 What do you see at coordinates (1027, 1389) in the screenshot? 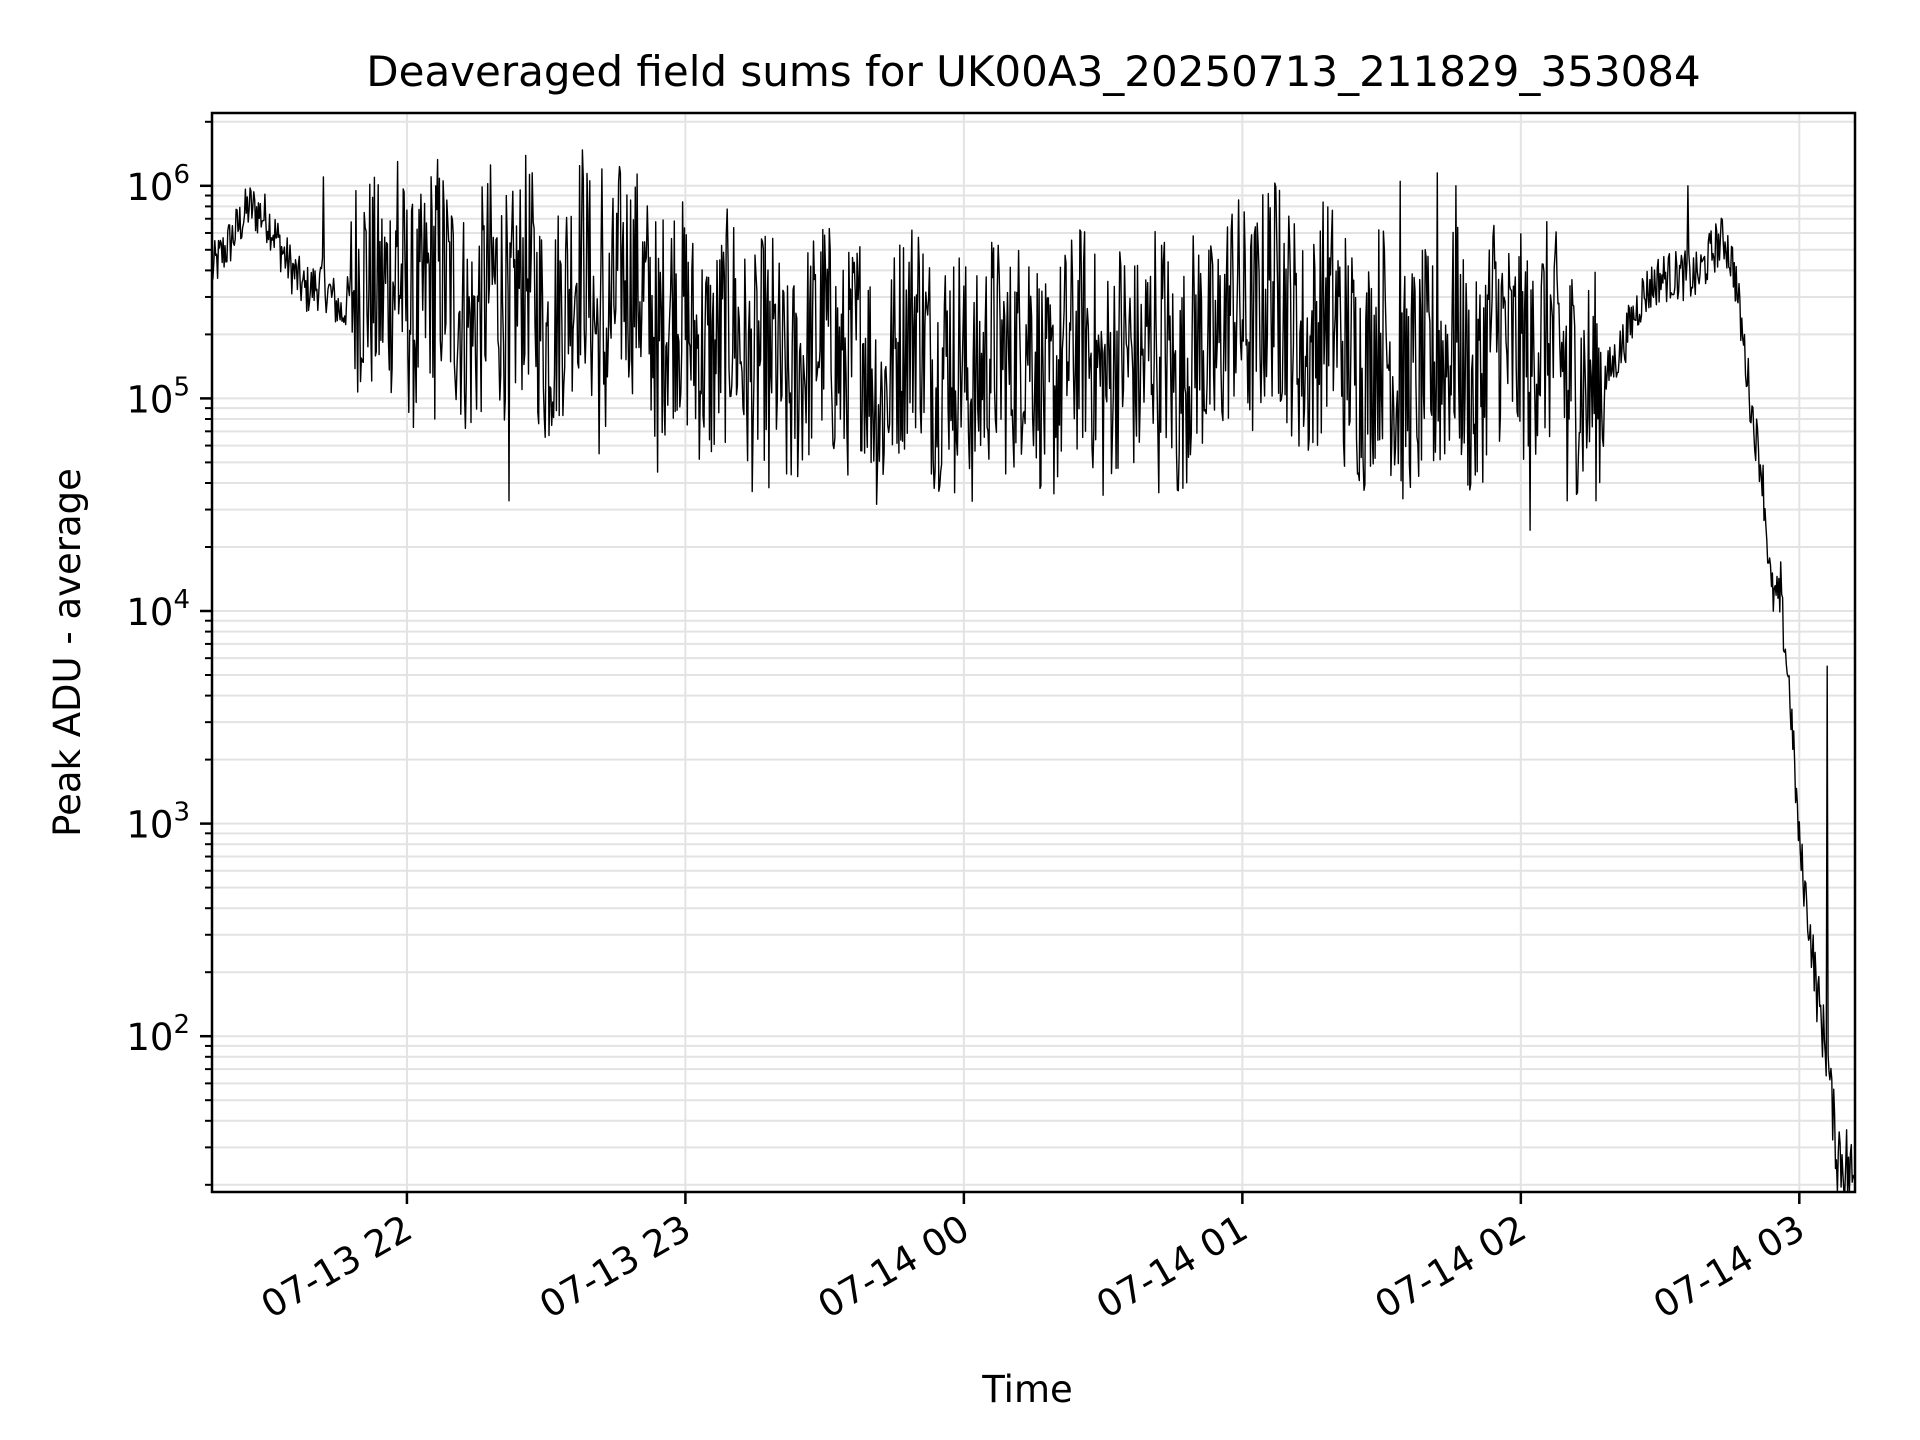
I see `x-axis-label: Time` at bounding box center [1027, 1389].